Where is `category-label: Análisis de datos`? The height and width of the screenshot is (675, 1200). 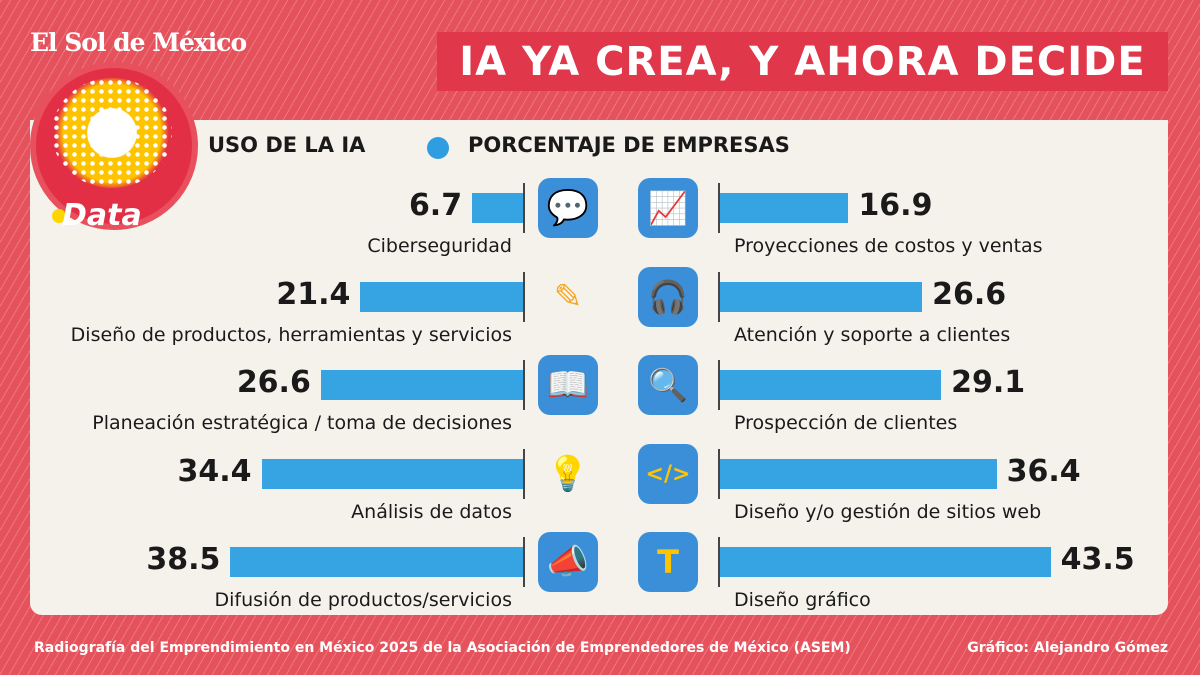
category-label: Análisis de datos is located at coordinates (431, 512).